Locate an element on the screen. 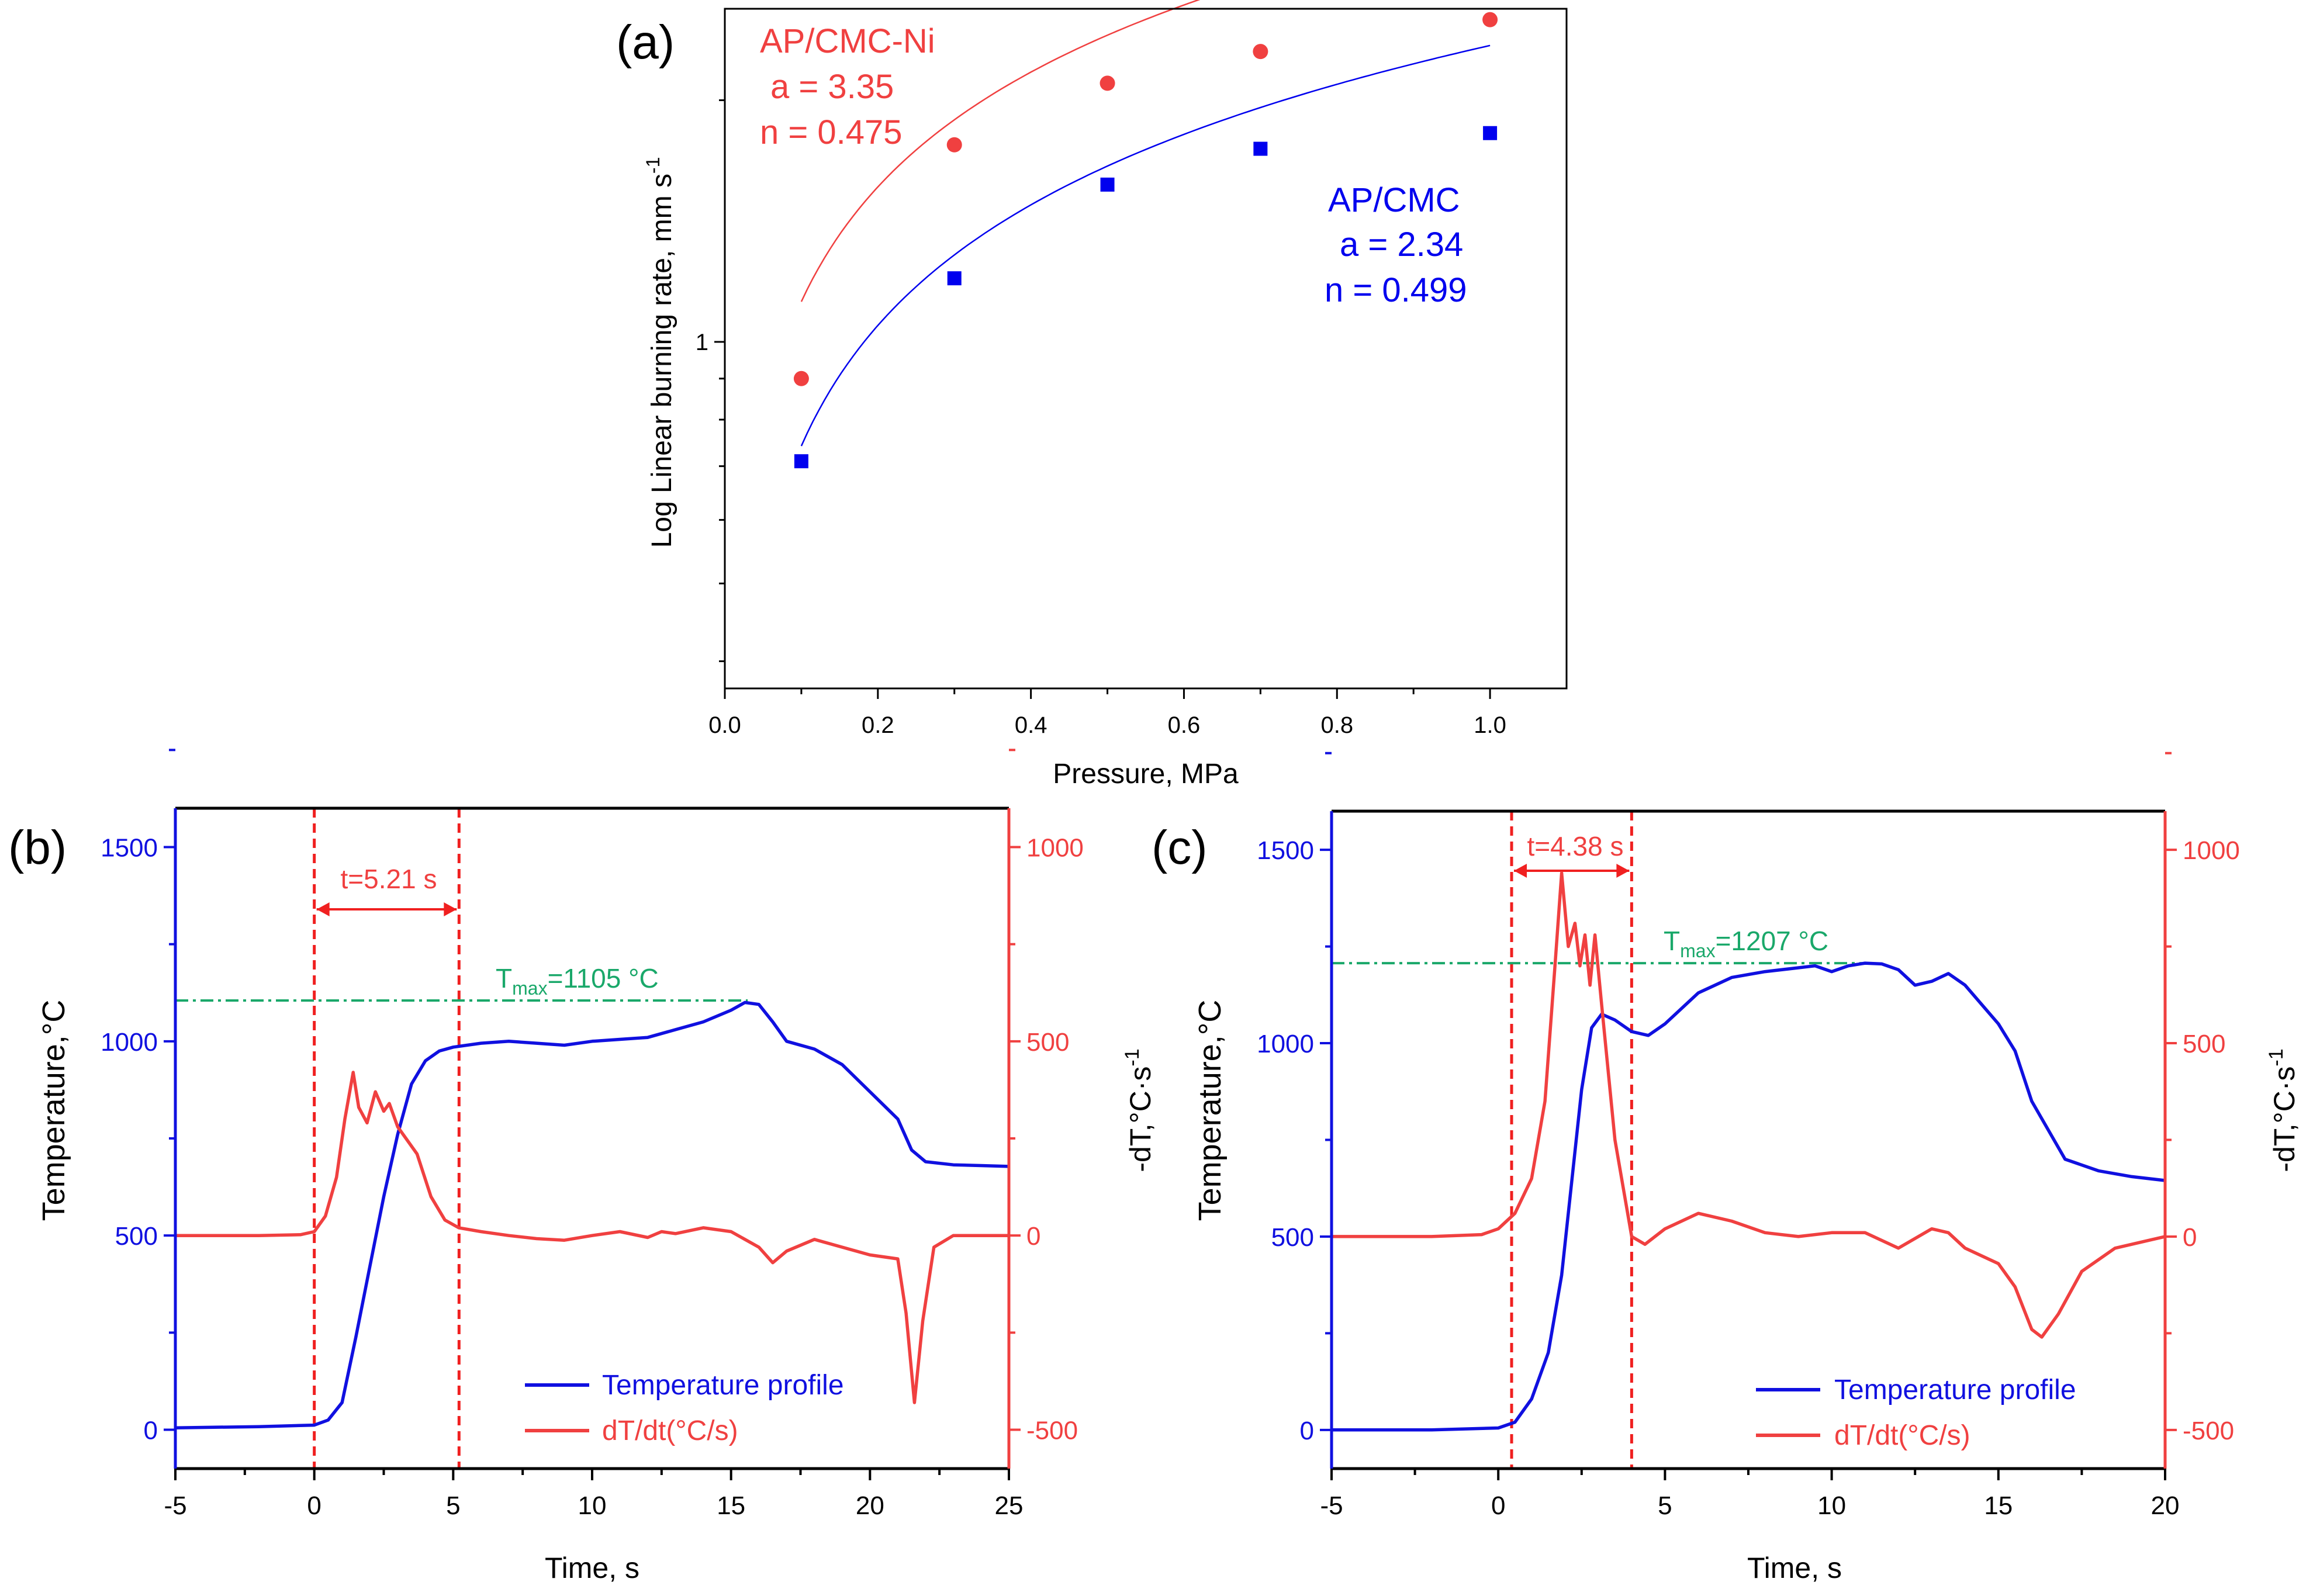 This screenshot has height=1596, width=2313. annotation-cmc-name: AP/CMC is located at coordinates (1394, 200).